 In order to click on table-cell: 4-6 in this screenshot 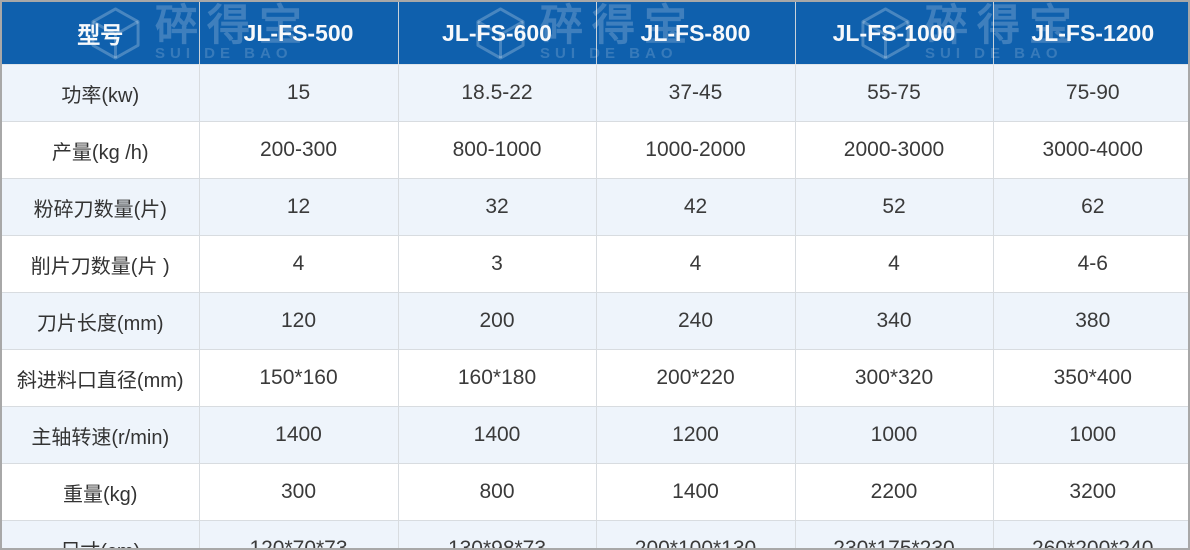, I will do `click(1090, 264)`.